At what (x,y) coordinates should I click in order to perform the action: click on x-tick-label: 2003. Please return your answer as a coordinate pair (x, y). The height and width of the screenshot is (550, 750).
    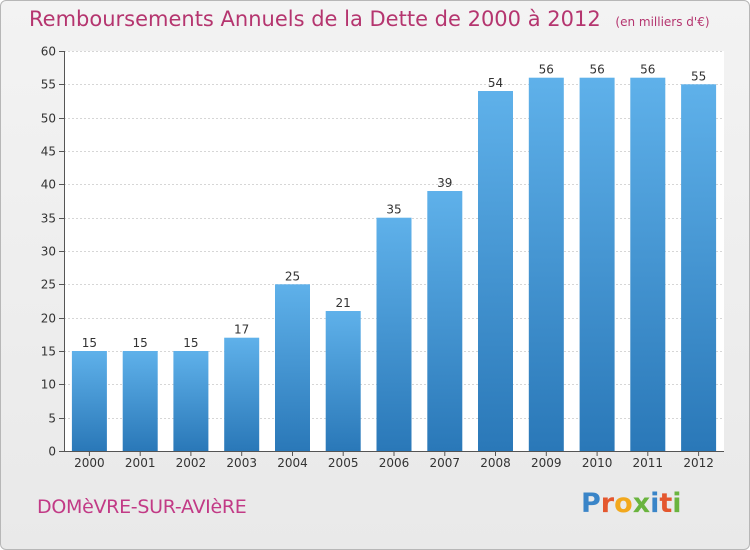
    Looking at the image, I should click on (241, 463).